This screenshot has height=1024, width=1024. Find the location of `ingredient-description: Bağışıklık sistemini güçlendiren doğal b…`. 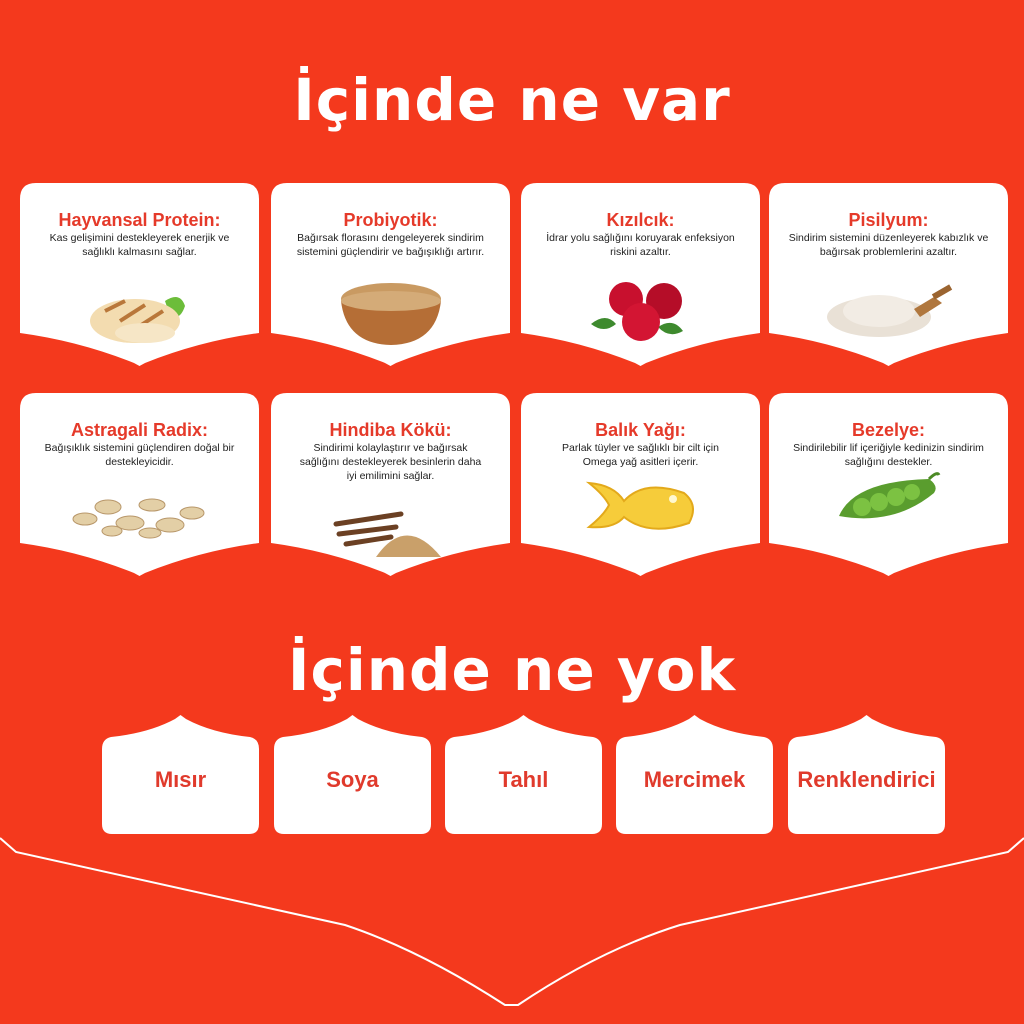

ingredient-description: Bağışıklık sistemini güçlendiren doğal b… is located at coordinates (139, 455).